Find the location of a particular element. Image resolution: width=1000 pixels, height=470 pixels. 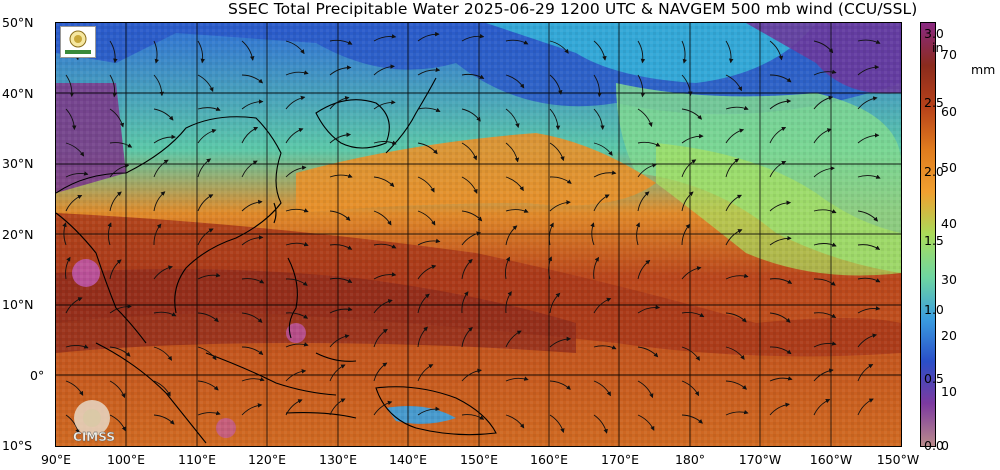

colorbar-mm-tick-30: 30 is located at coordinates (949, 279).